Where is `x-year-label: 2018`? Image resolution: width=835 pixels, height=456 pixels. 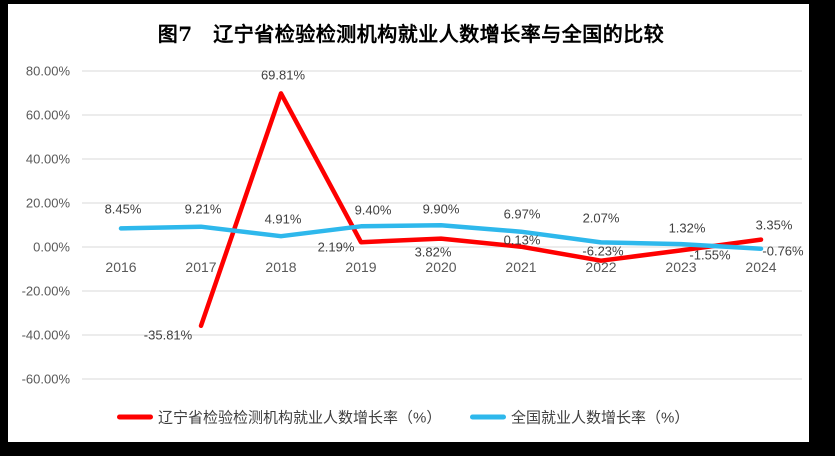 x-year-label: 2018 is located at coordinates (281, 267).